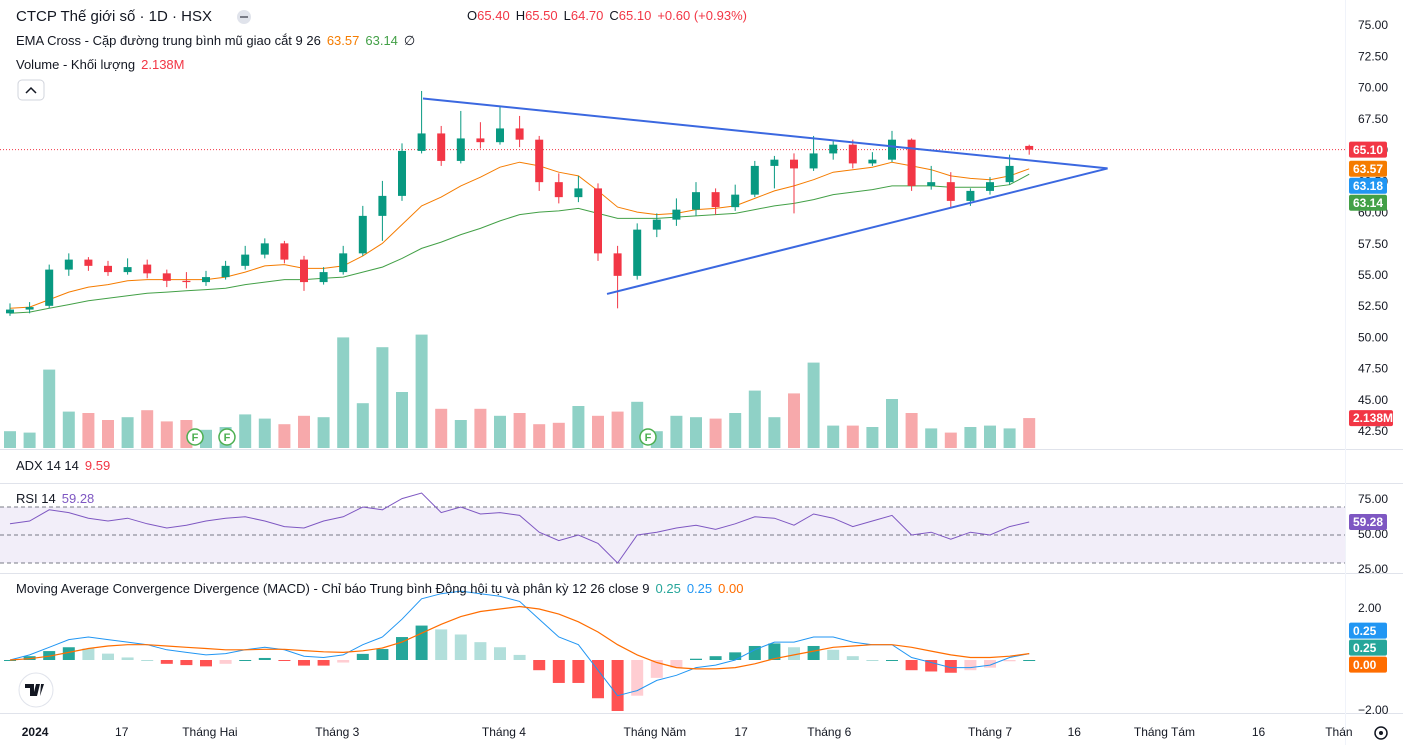 The height and width of the screenshot is (745, 1403). What do you see at coordinates (100, 64) in the screenshot?
I see `volume-legend: Volume - Khối lượng 2.138M` at bounding box center [100, 64].